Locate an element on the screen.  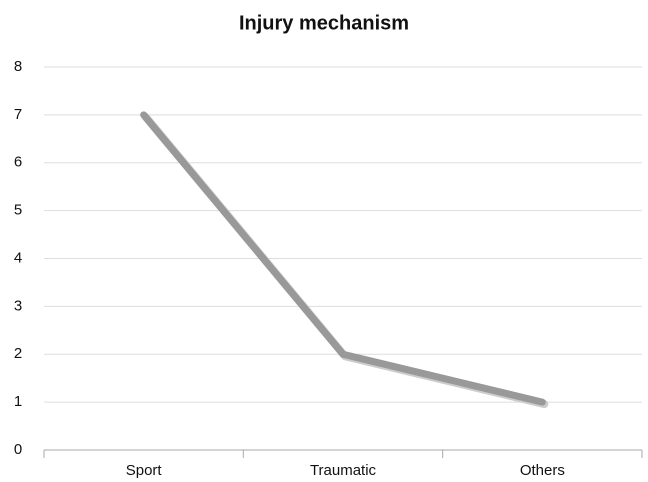
y-tick-label: 3 is located at coordinates (18, 305).